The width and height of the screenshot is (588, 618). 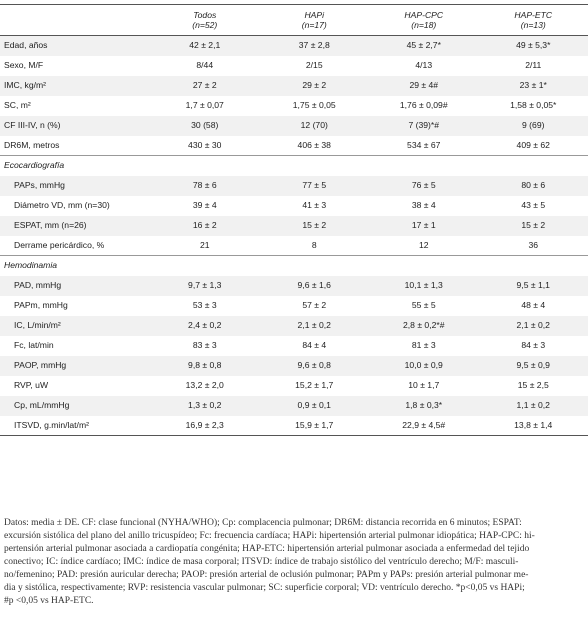 I want to click on row-label: Diámetro VD, mm (n=30), so click(x=75, y=205).